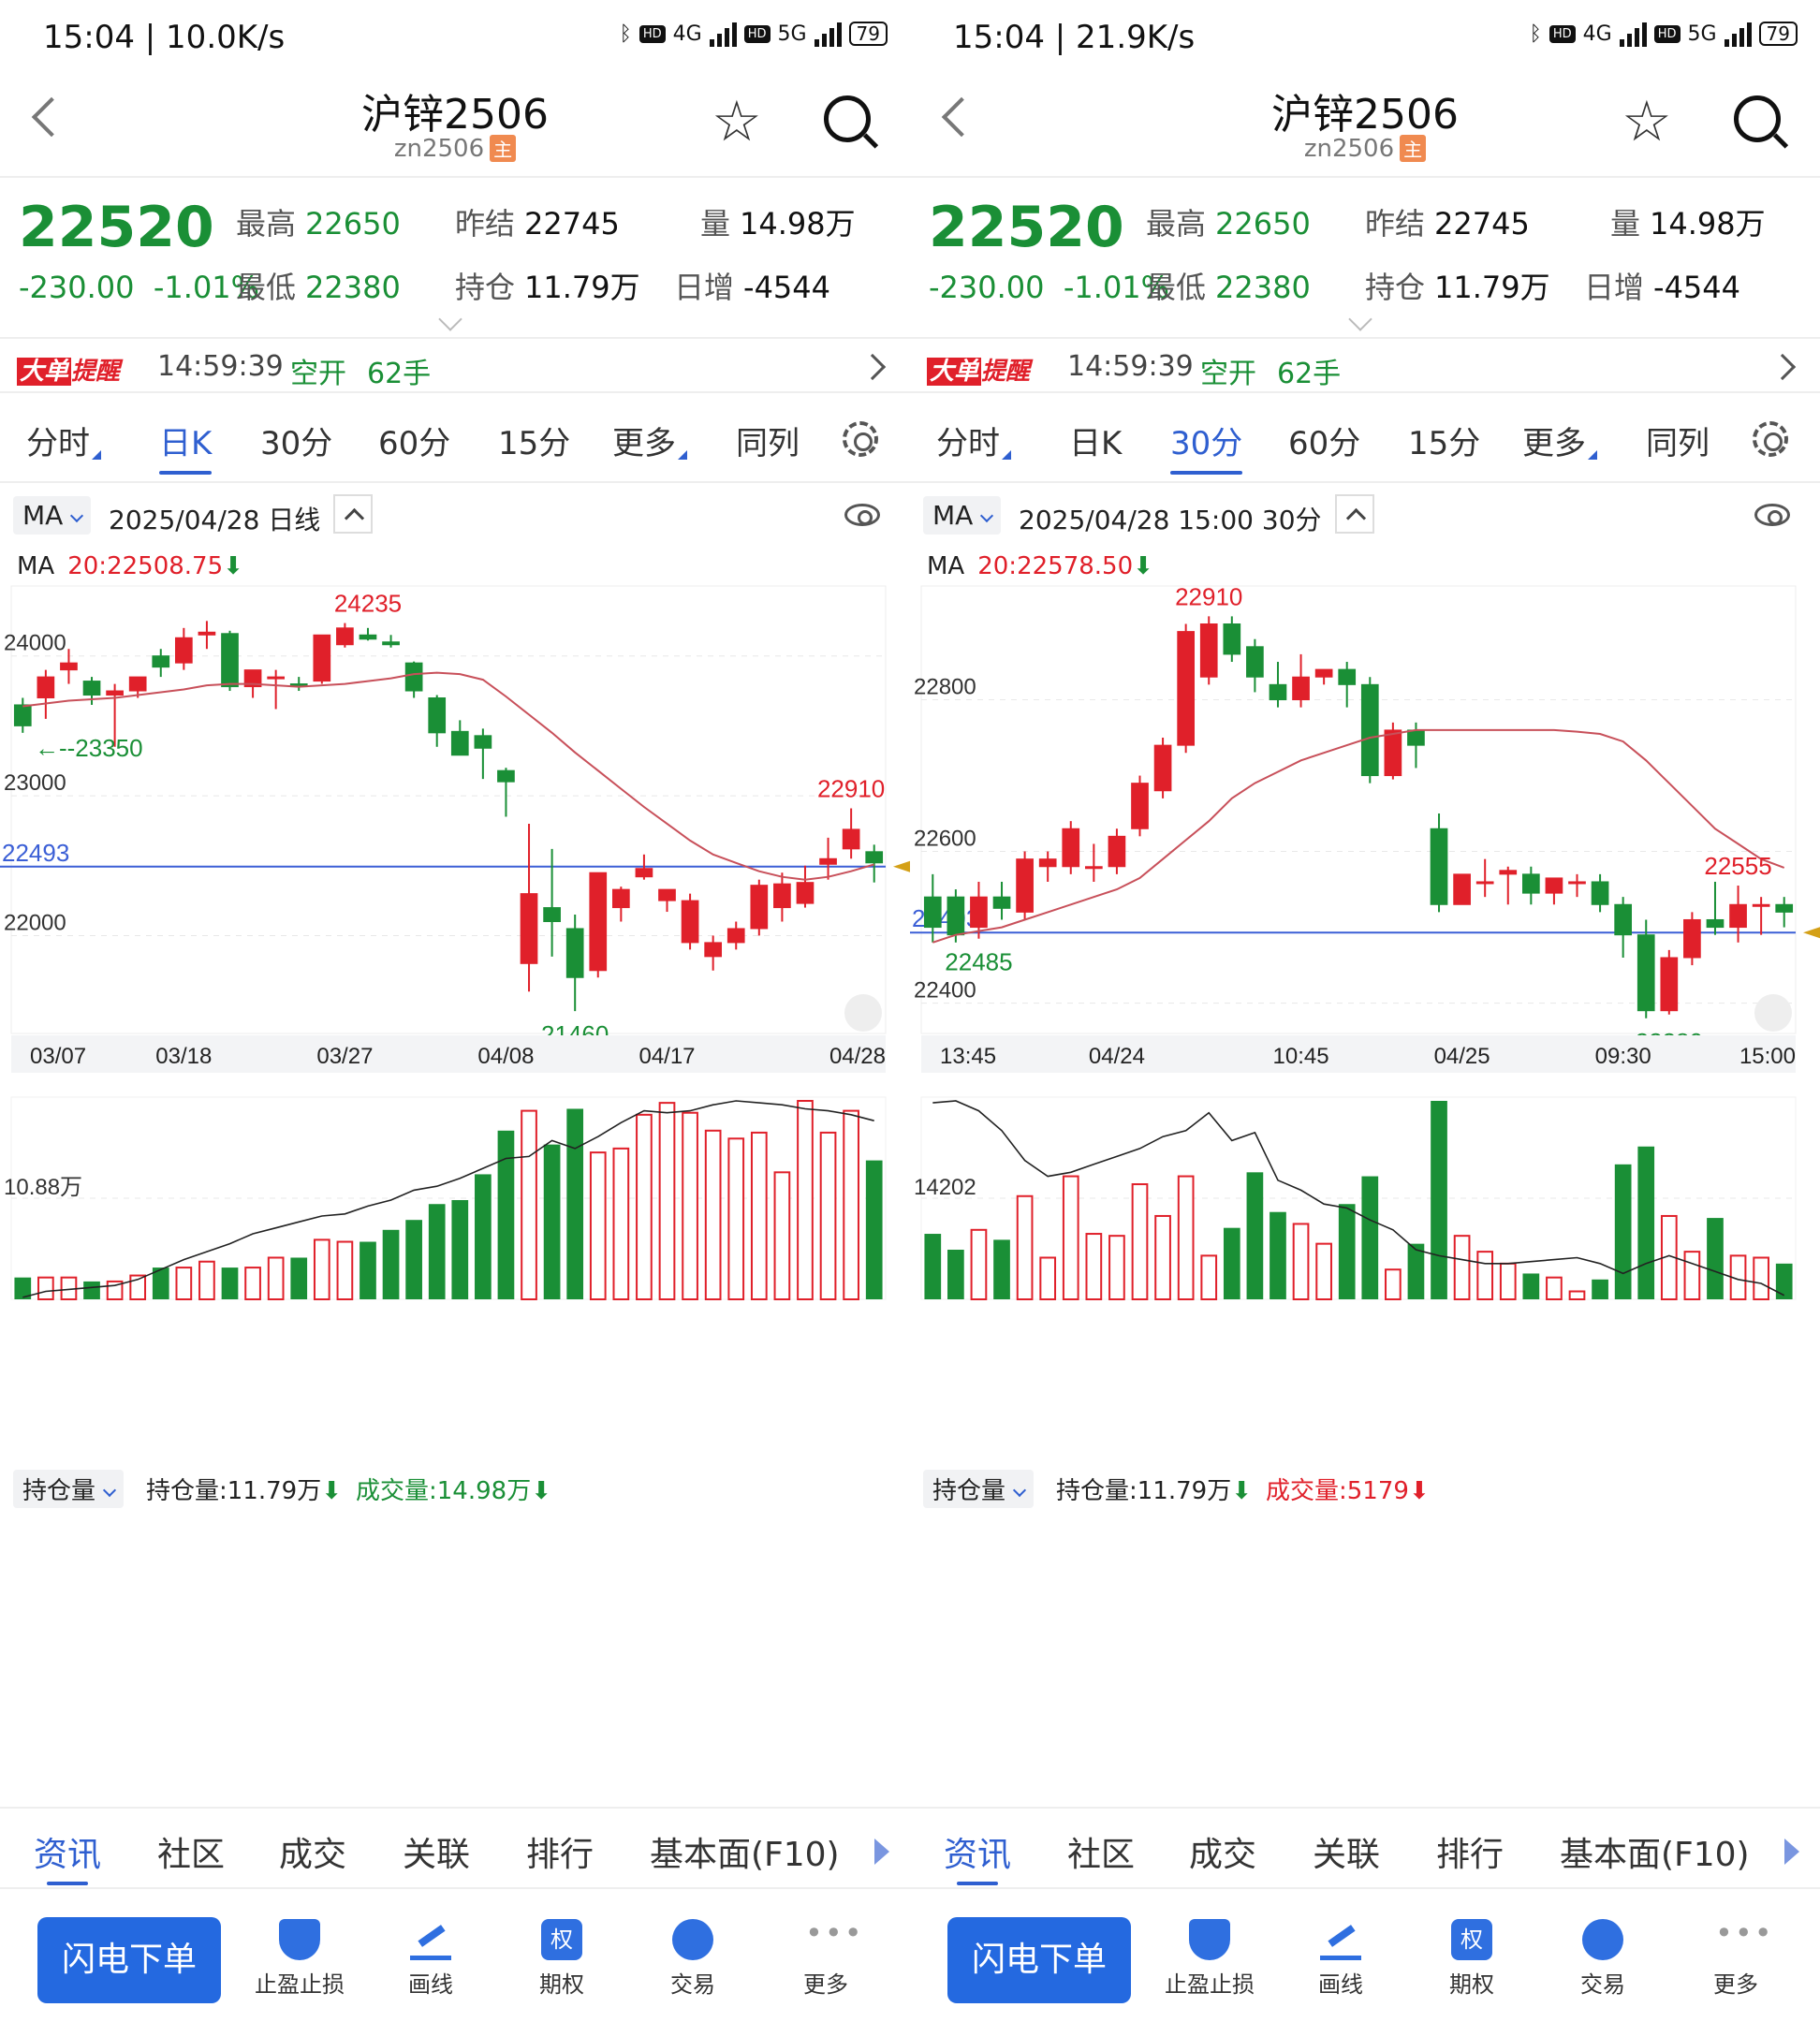 This screenshot has width=1820, height=2022. I want to click on tool-label: 更多, so click(1735, 1984).